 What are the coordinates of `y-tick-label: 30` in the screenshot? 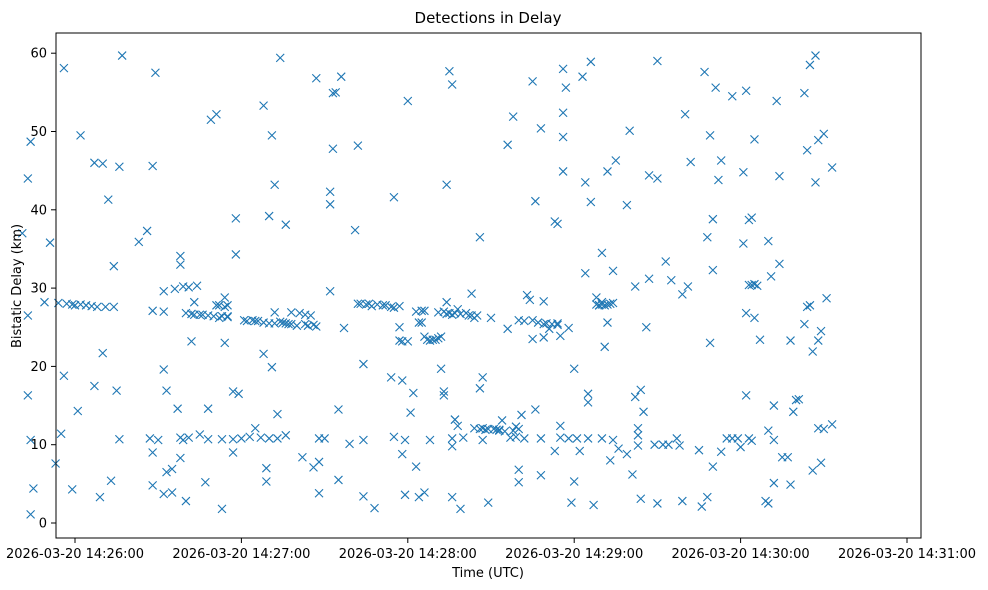 It's located at (38, 289).